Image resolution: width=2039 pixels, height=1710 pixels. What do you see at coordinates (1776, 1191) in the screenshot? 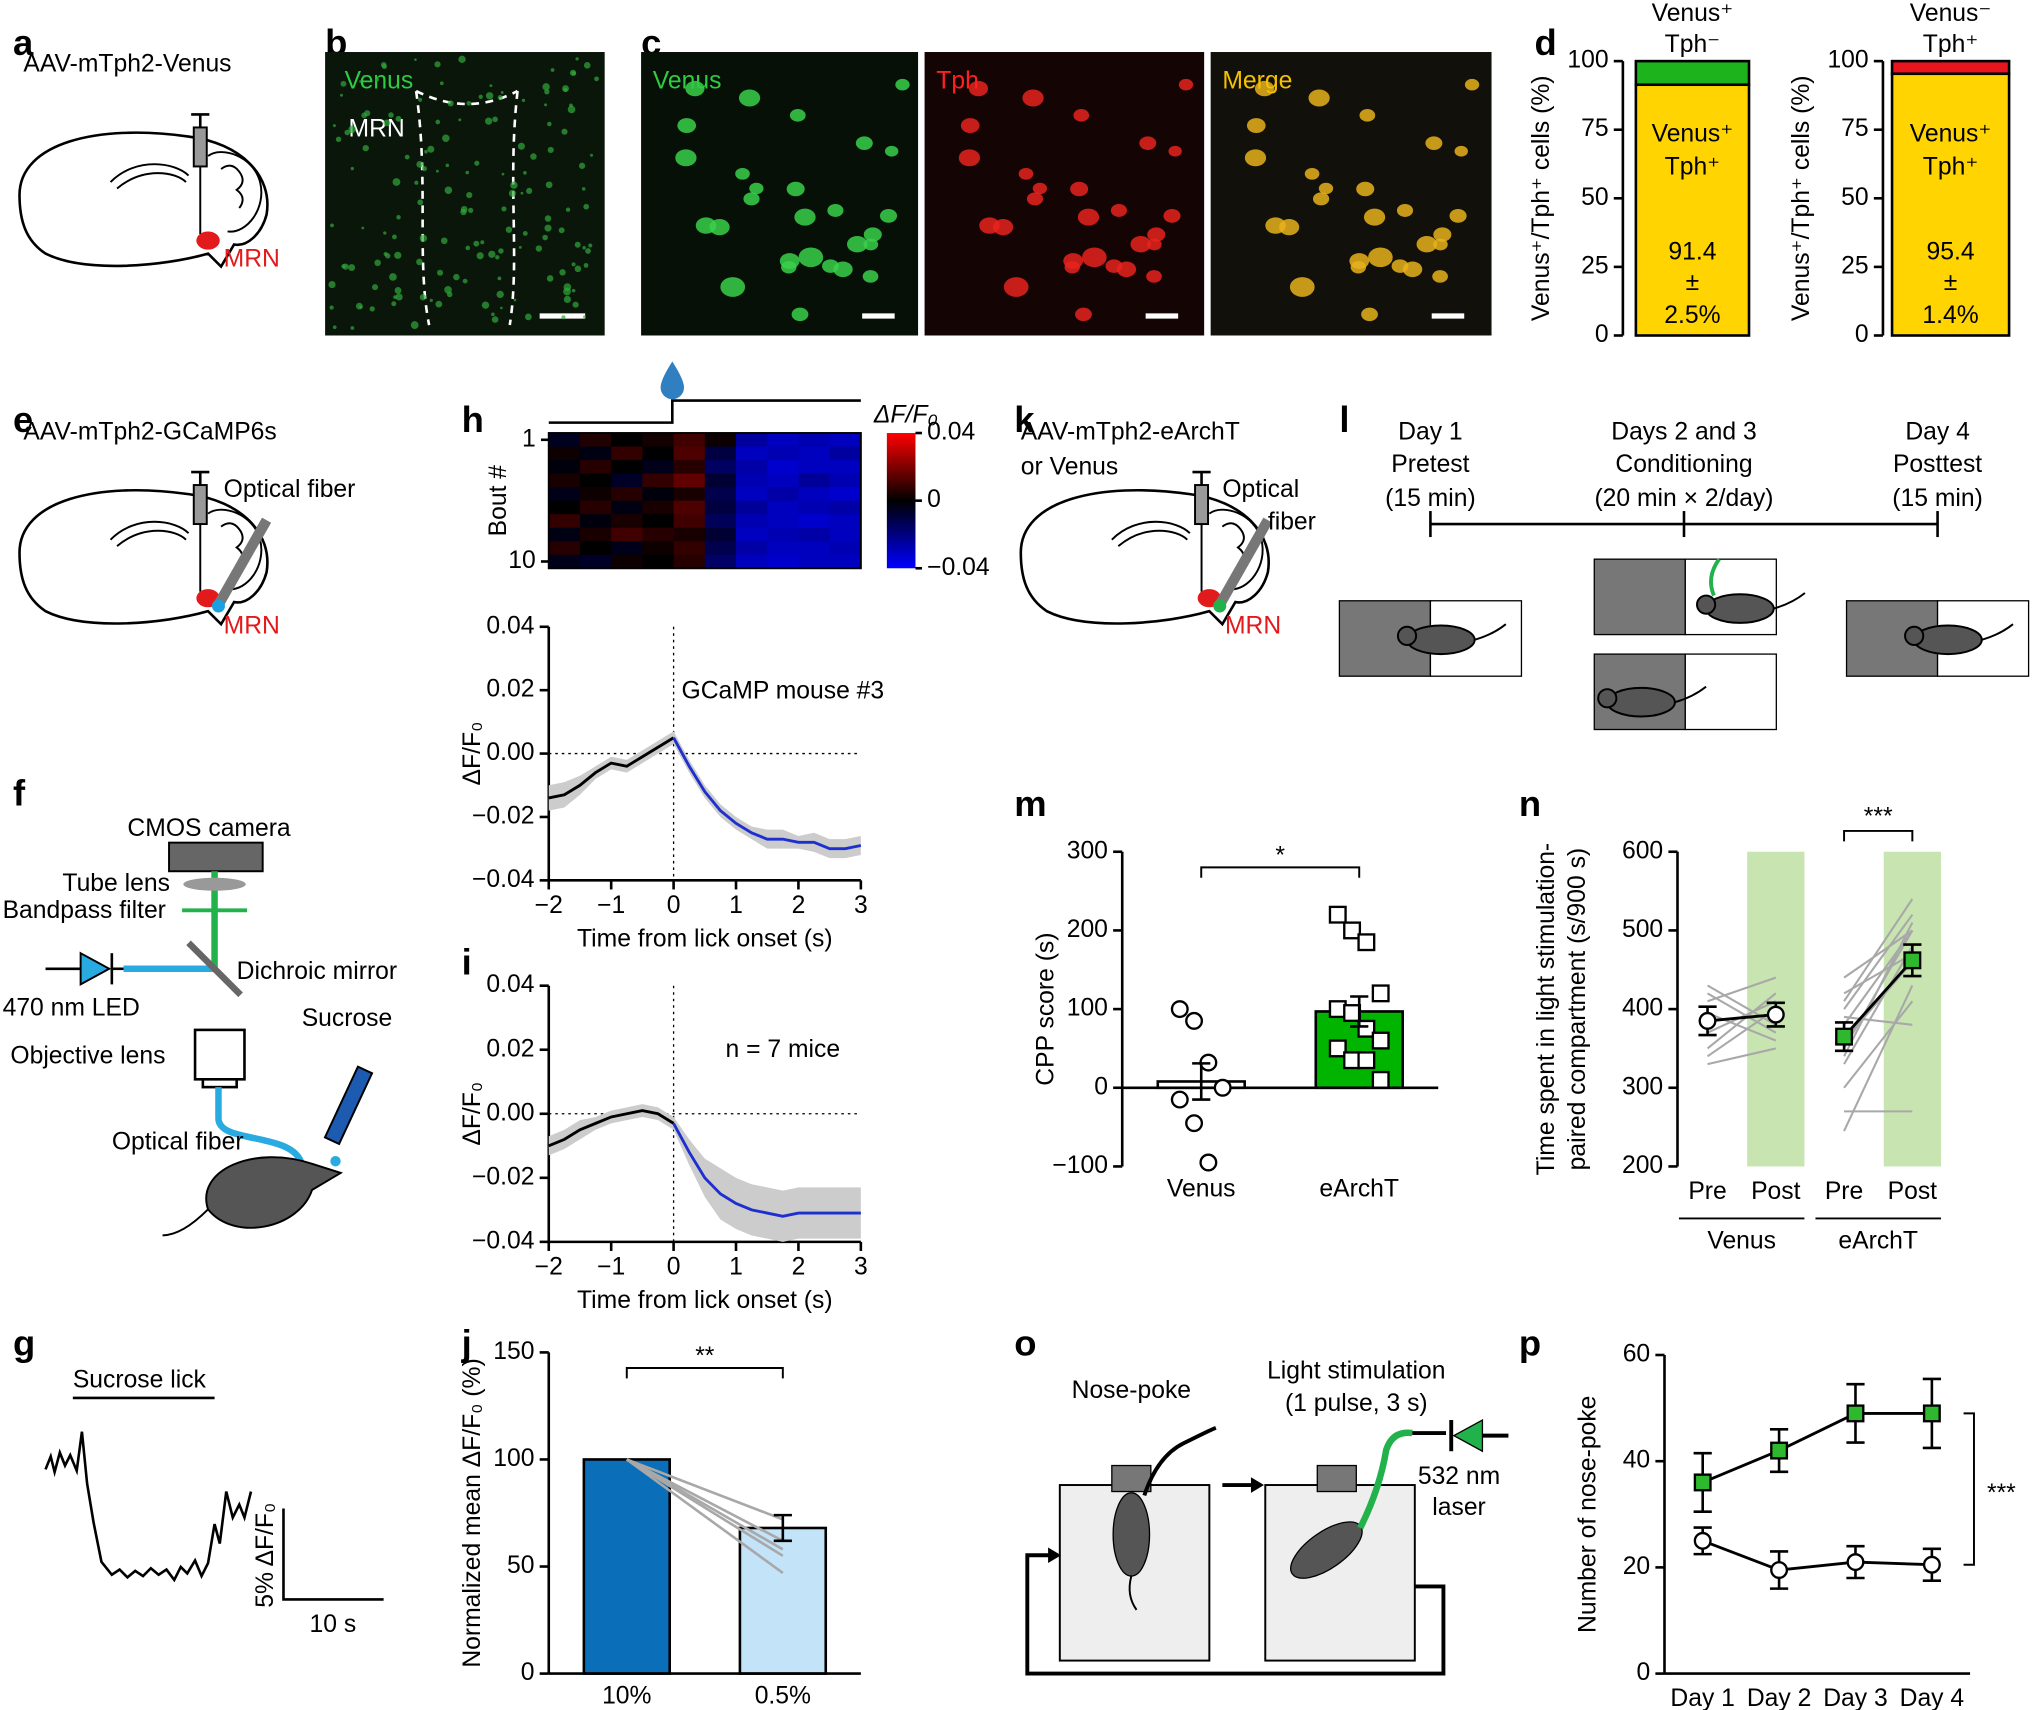
I see `x-tick-label: Post` at bounding box center [1776, 1191].